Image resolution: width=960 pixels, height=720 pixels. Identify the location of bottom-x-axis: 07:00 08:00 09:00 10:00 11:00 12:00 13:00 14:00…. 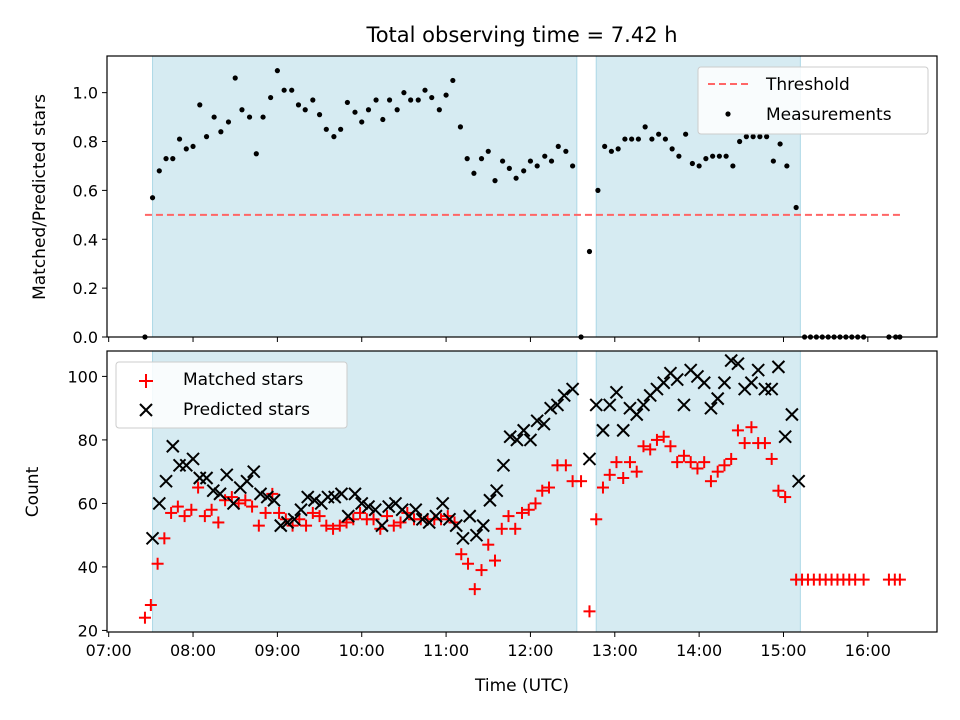
(488, 646).